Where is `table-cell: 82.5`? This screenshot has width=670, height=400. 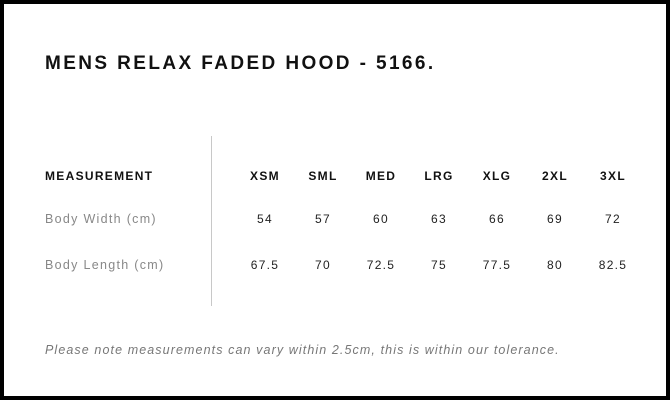 table-cell: 82.5 is located at coordinates (613, 265).